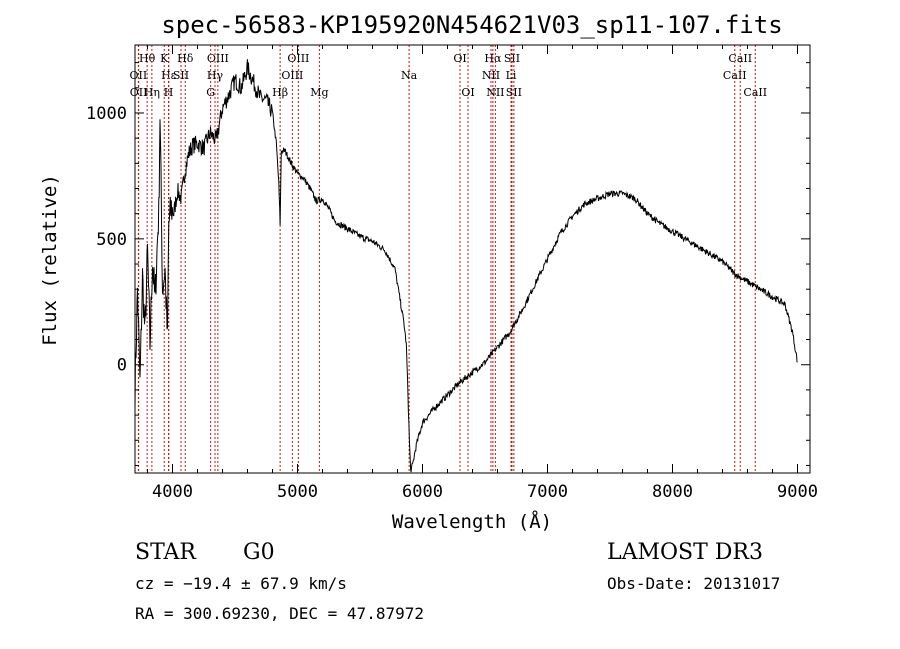 The width and height of the screenshot is (900, 649). Describe the element at coordinates (547, 492) in the screenshot. I see `x-tick-label: 7000` at that location.